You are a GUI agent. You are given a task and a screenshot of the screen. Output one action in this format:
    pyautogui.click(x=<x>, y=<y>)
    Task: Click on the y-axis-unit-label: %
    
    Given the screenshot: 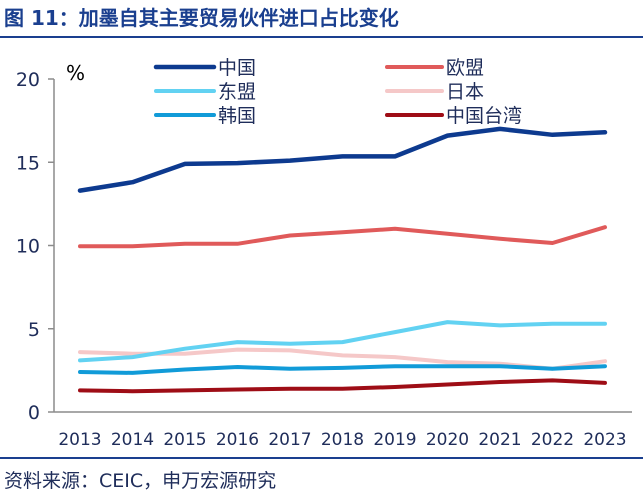 What is the action you would take?
    pyautogui.click(x=75, y=73)
    